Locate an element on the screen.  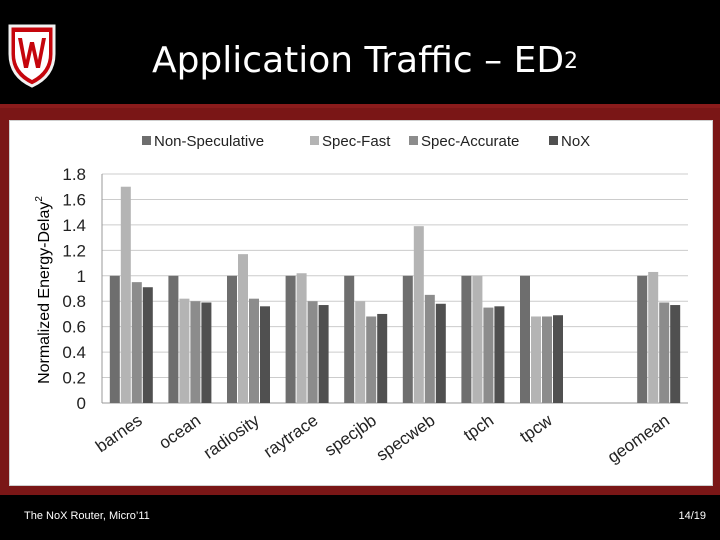
y-tick-label: 1.4 is located at coordinates (74, 225).